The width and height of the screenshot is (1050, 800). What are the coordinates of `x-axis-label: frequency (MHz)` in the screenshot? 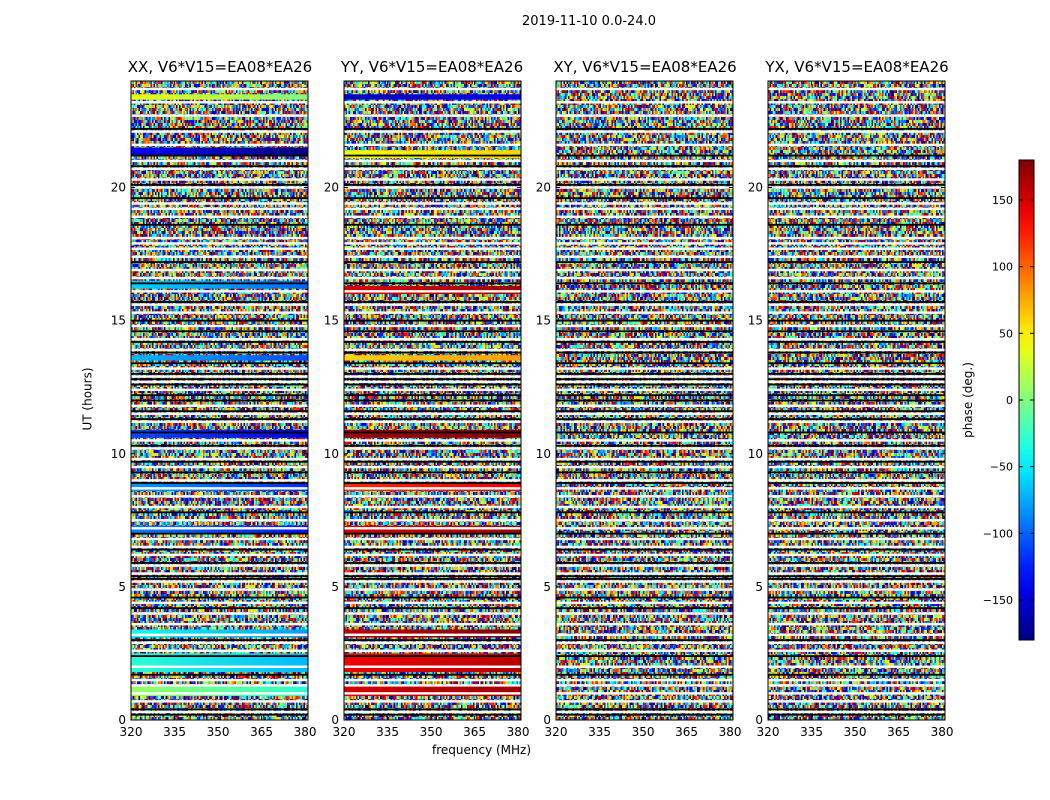 It's located at (482, 750).